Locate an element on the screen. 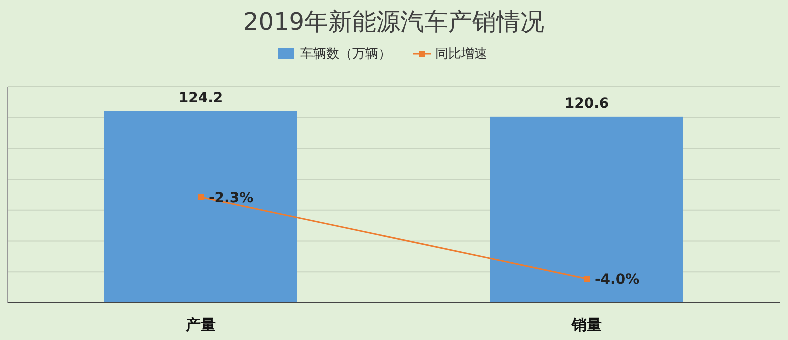  chart-title: 2019年新能源汽车产销情况 is located at coordinates (394, 22).